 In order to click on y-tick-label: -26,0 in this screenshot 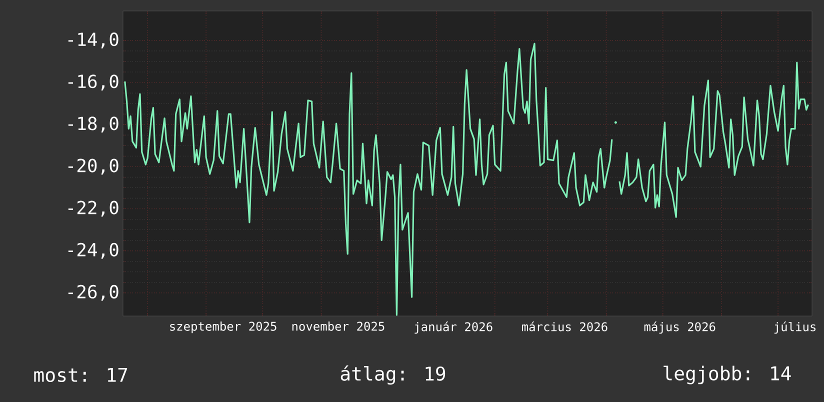, I will do `click(93, 292)`.